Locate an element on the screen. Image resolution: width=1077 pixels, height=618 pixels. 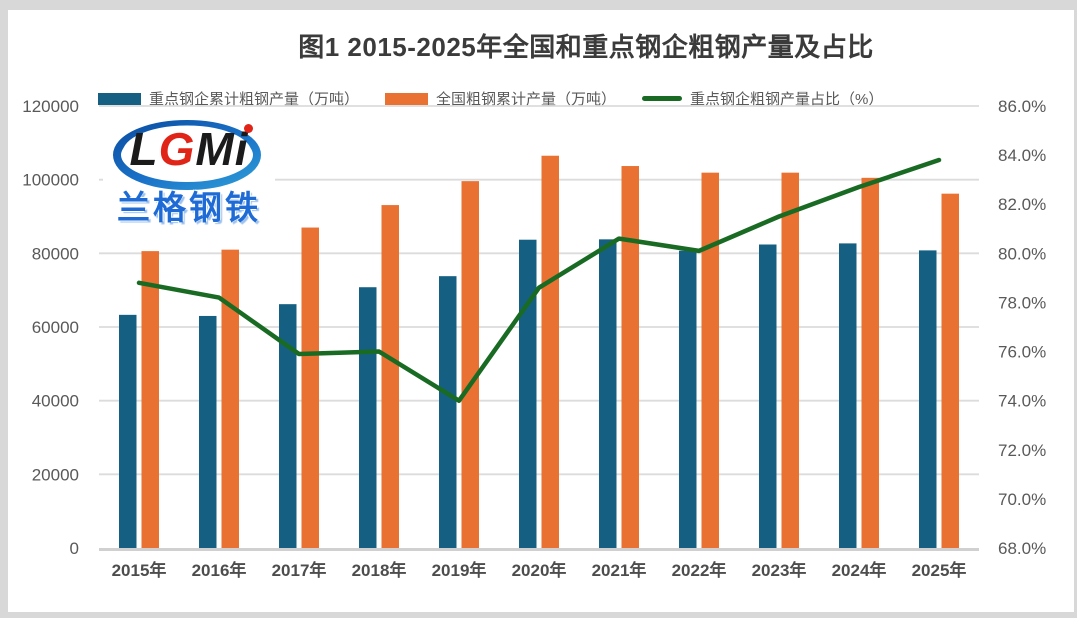
legend-item-national: 全国粗钢累计产量（万吨） is located at coordinates (500, 98).